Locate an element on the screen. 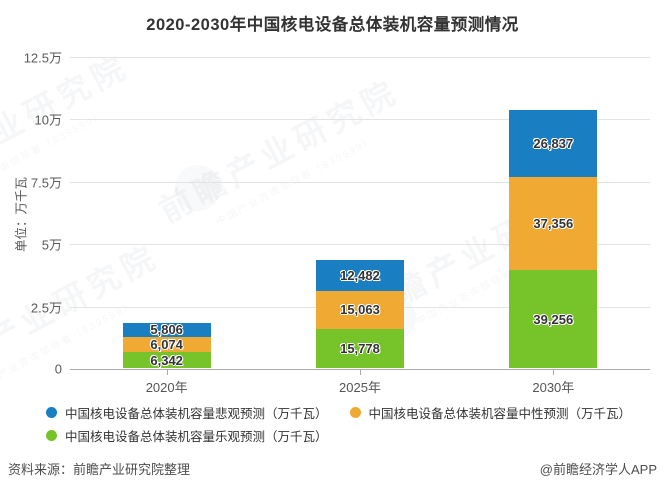 The image size is (665, 489). bar-value-label: 39,256 is located at coordinates (553, 319).